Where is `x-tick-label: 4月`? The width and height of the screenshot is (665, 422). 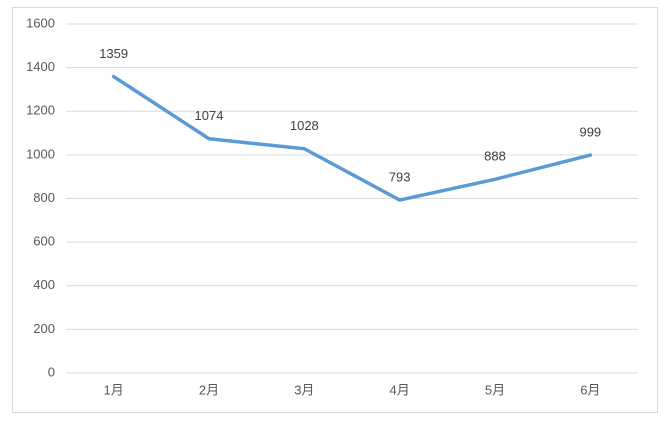
x-tick-label: 4月 is located at coordinates (400, 389).